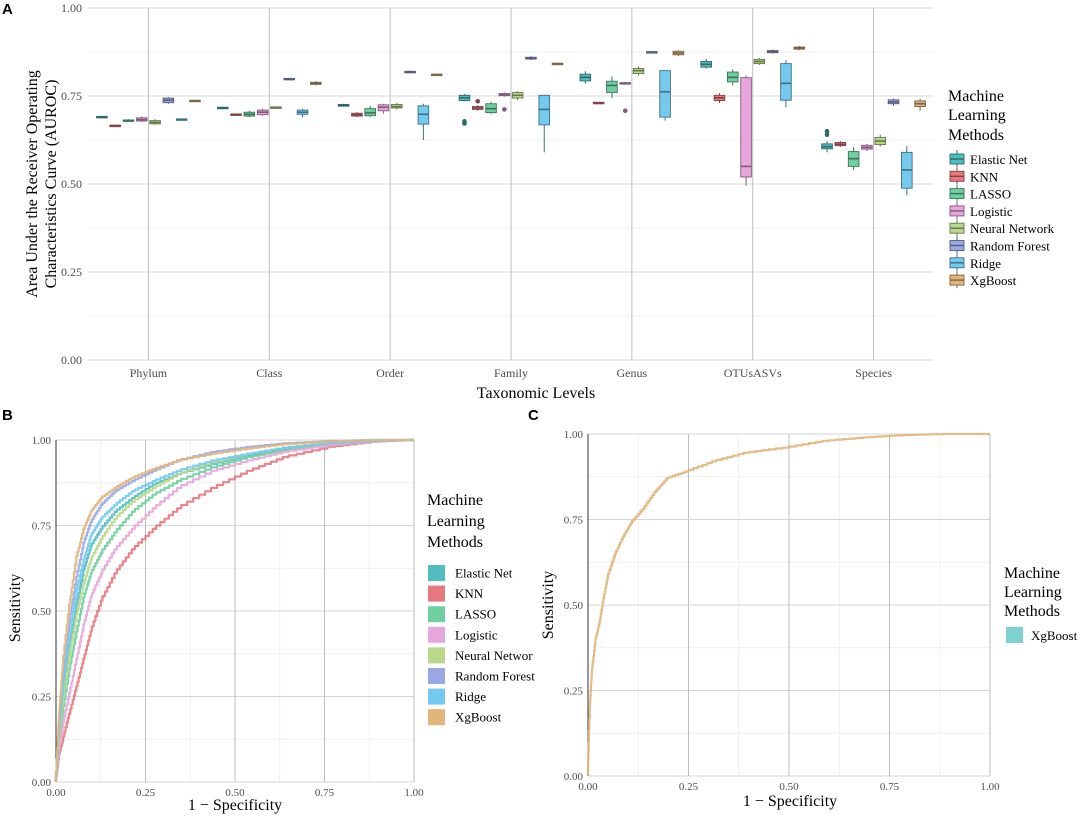  Describe the element at coordinates (1032, 573) in the screenshot. I see `legend-c-title-line1: Machine` at that location.